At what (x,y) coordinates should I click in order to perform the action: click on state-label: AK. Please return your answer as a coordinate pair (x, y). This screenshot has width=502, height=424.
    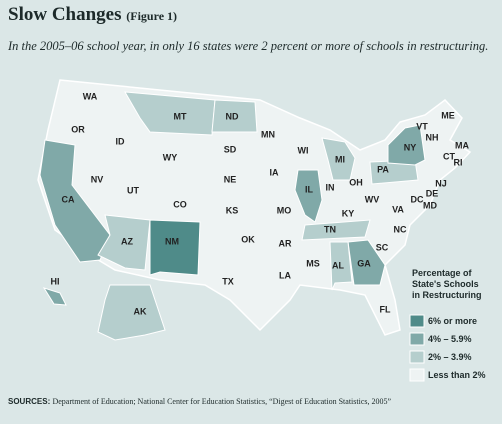
    Looking at the image, I should click on (140, 311).